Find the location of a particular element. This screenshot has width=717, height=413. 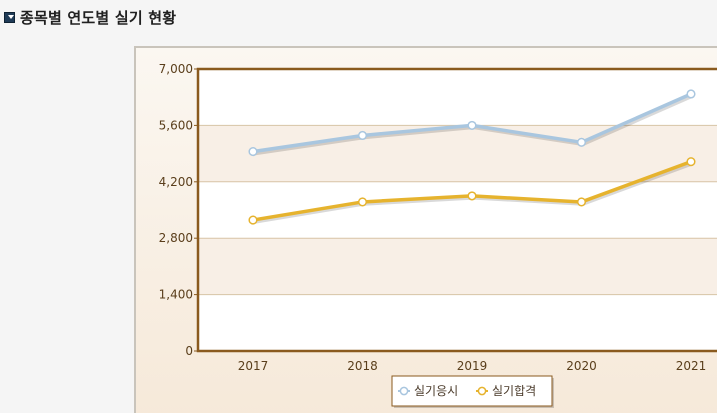

x-tick-label: 2020 is located at coordinates (581, 366).